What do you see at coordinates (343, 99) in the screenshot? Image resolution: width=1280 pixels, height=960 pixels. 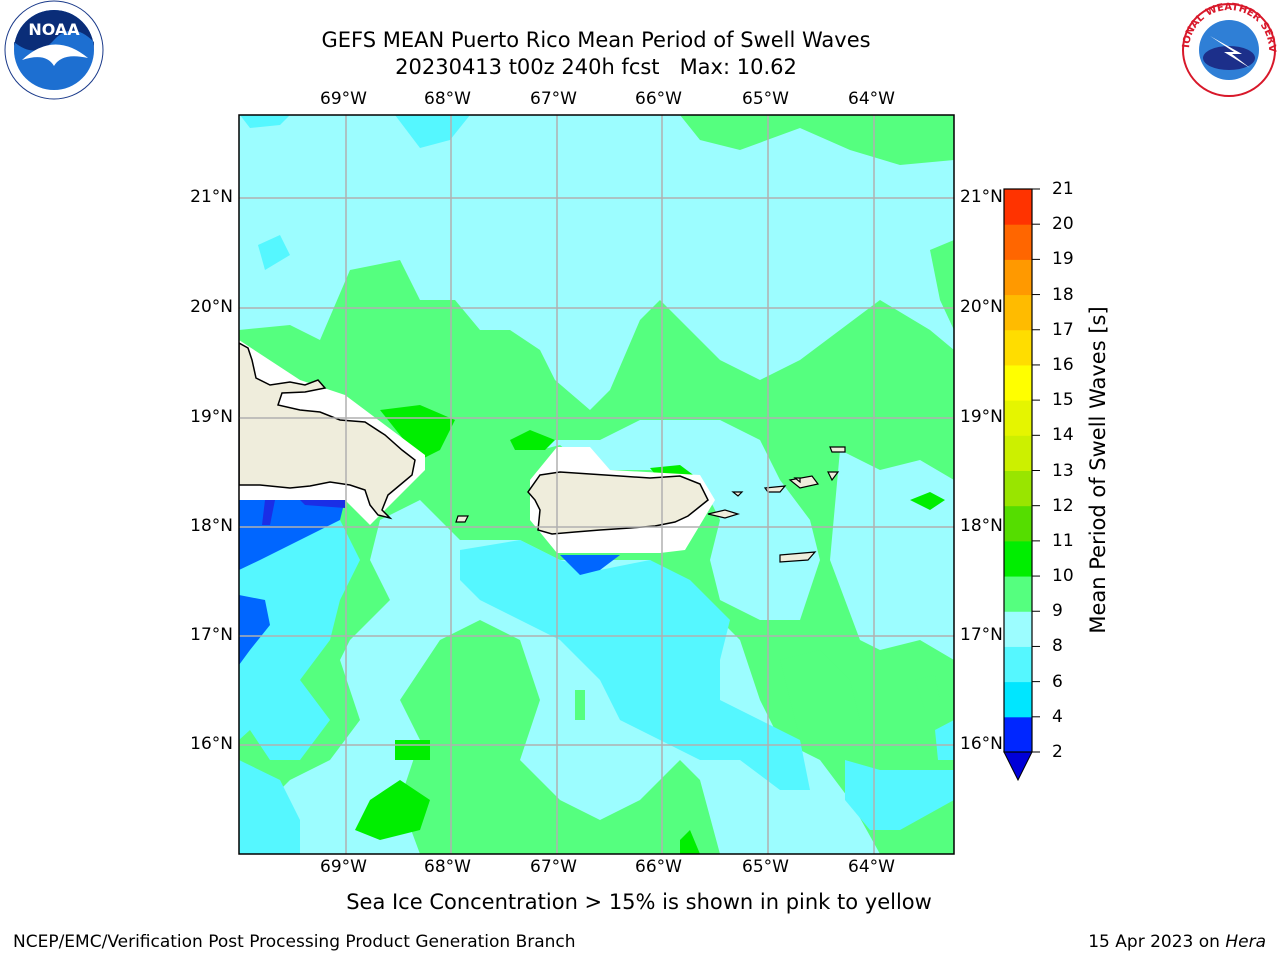 I see `lon-label-top-69w: 69°W` at bounding box center [343, 99].